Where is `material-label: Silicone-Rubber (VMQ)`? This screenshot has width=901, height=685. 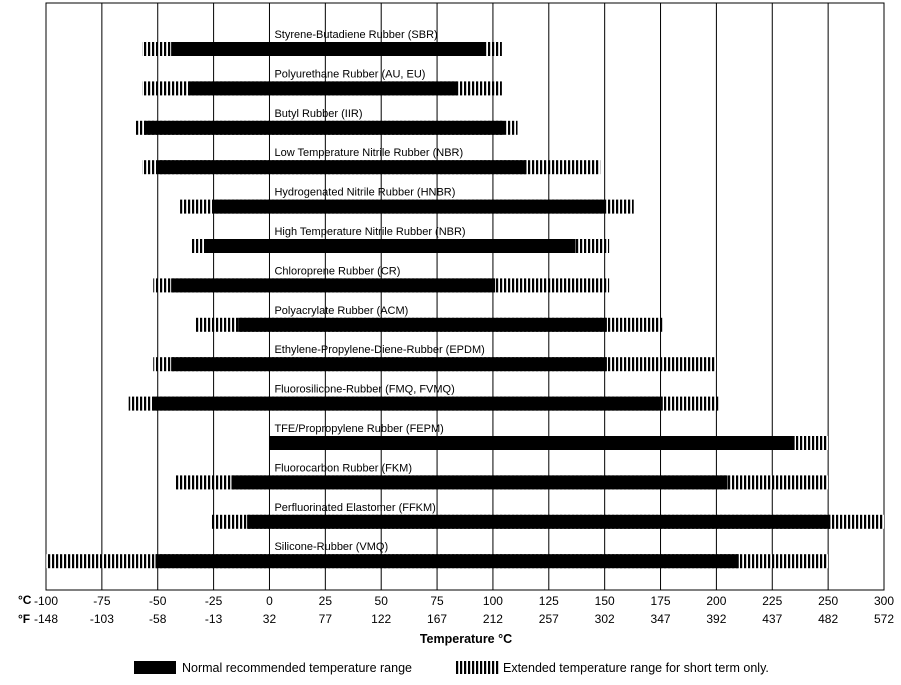
material-label: Silicone-Rubber (VMQ) is located at coordinates (331, 547).